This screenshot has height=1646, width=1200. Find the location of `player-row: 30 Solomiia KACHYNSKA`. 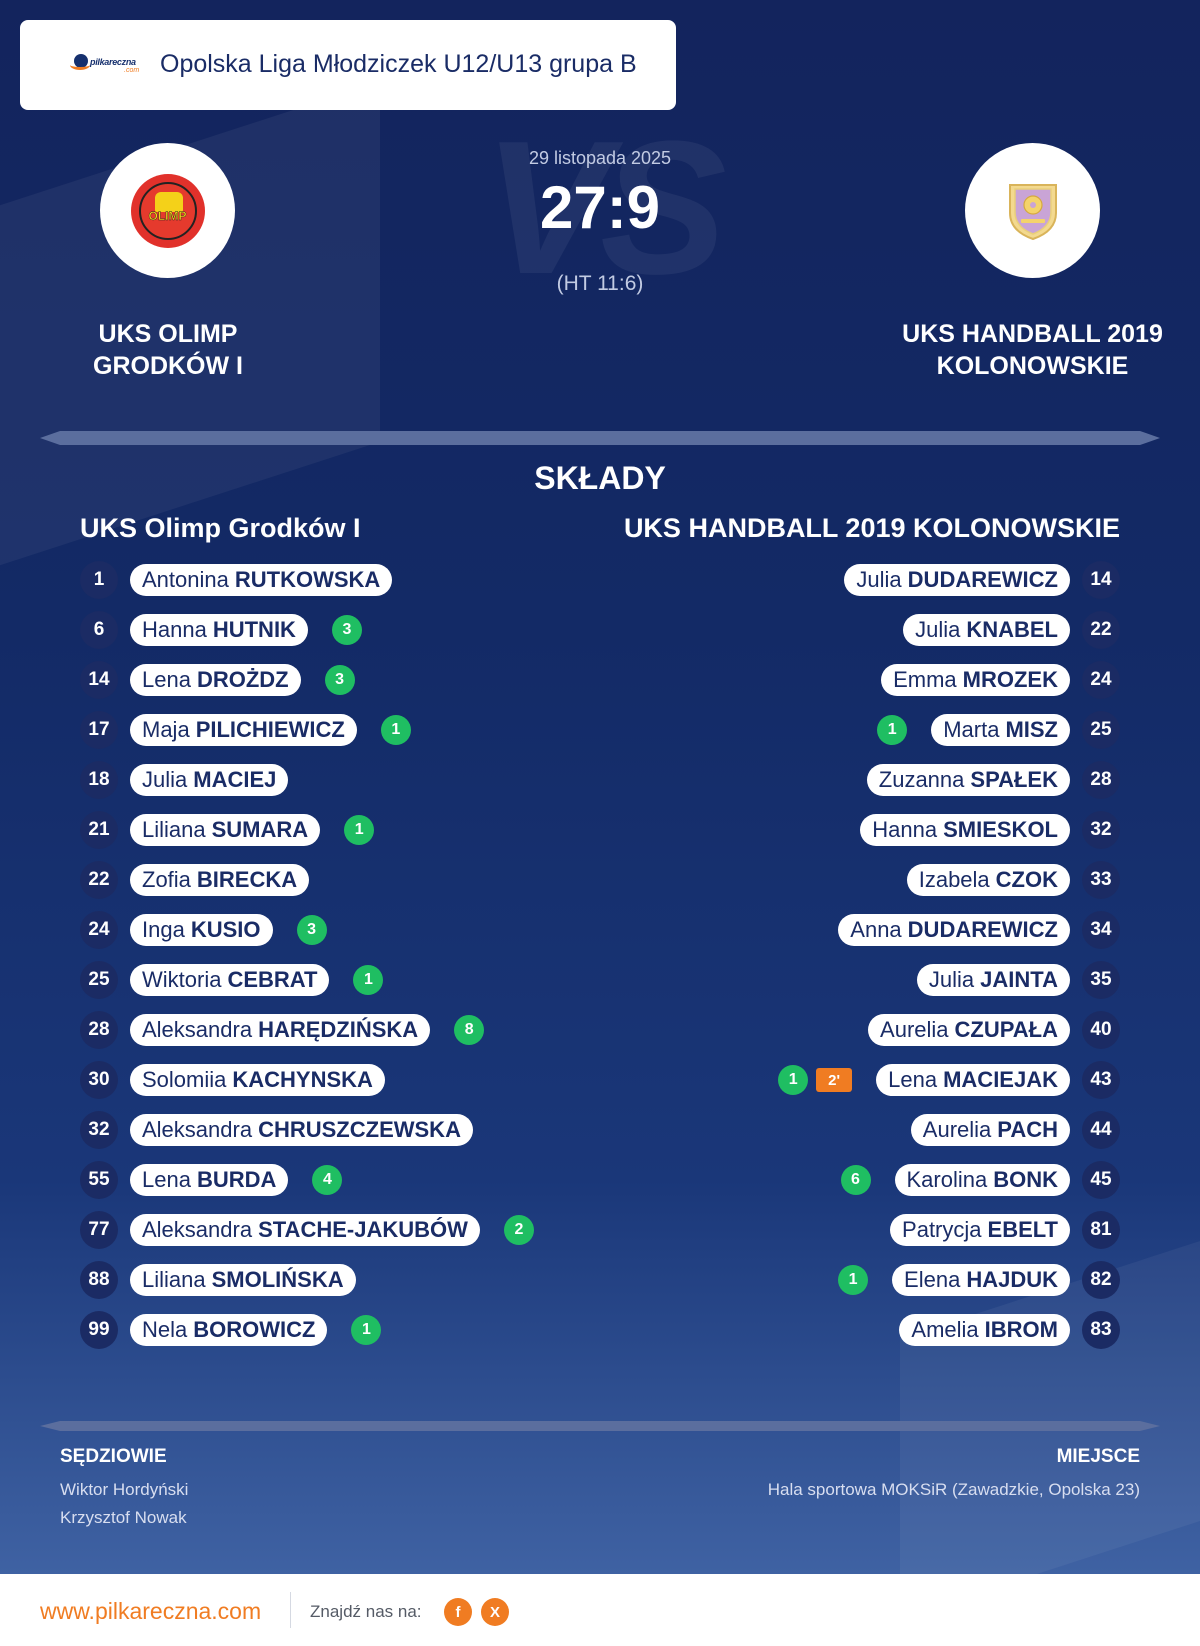

player-row: 30 Solomiia KACHYNSKA is located at coordinates (340, 1080).